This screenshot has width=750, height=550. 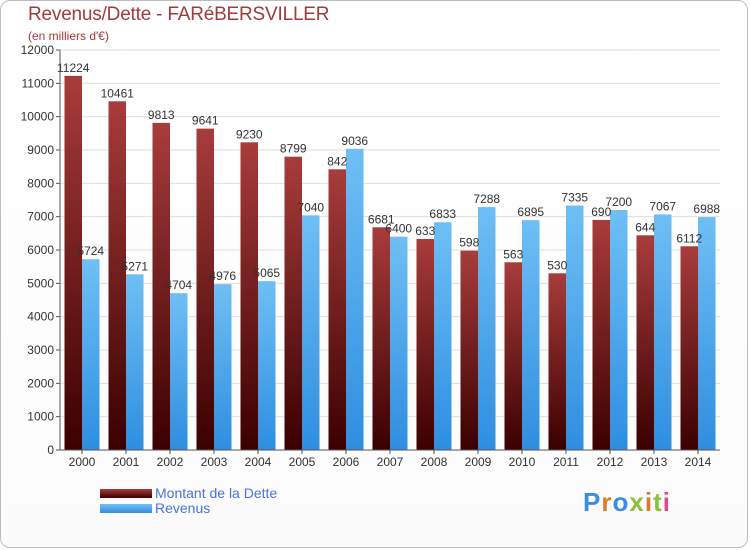 What do you see at coordinates (40, 350) in the screenshot?
I see `y-tick-label: 3000` at bounding box center [40, 350].